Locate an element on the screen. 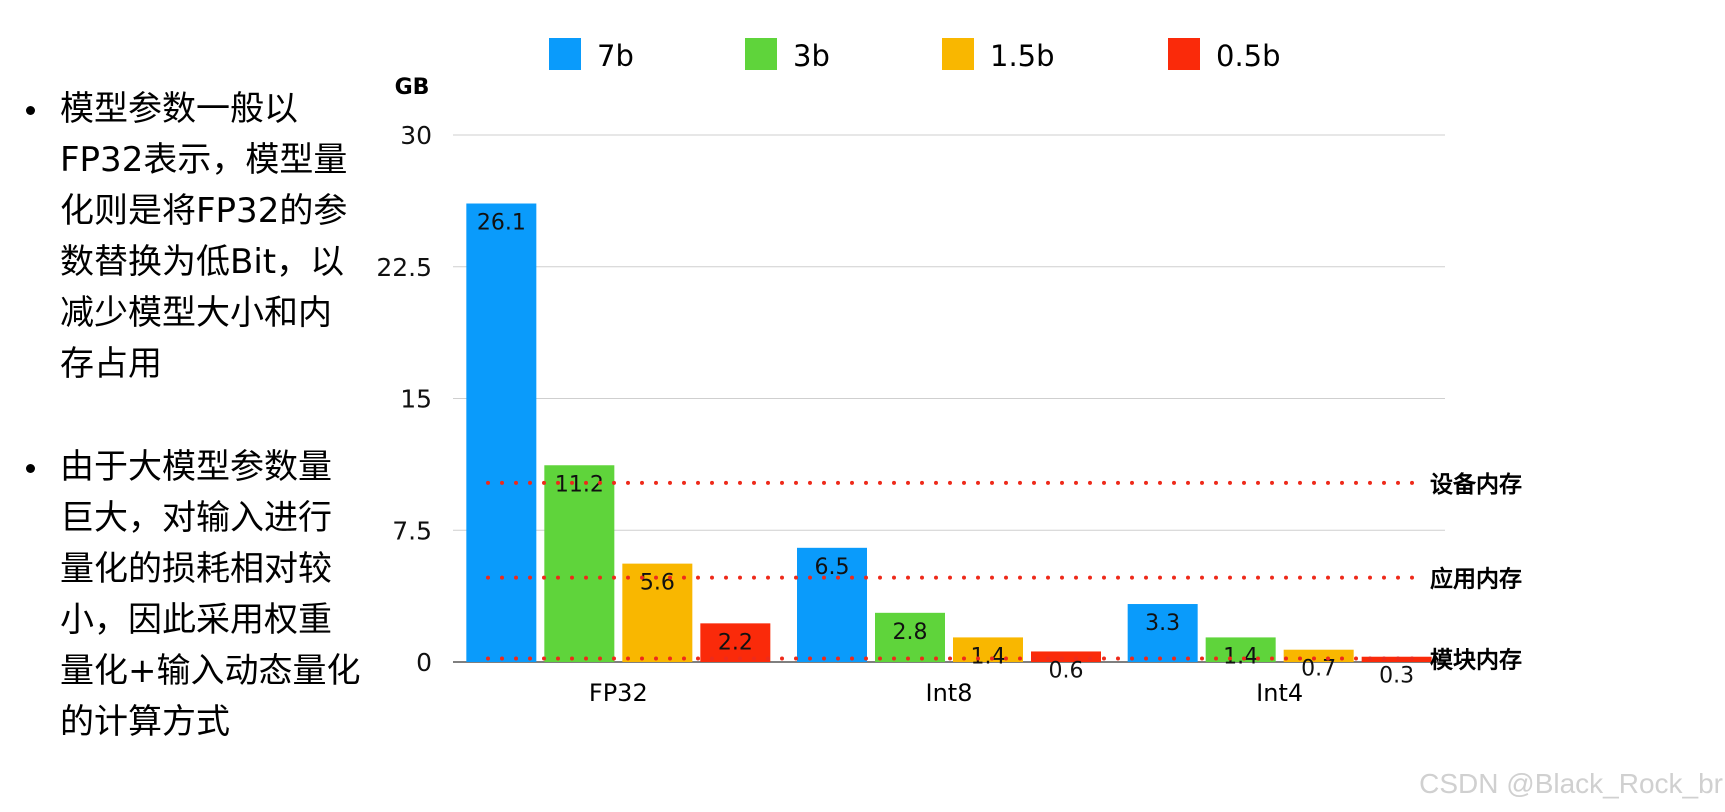 This screenshot has height=812, width=1725. bar-3b-Int8 is located at coordinates (910, 637).